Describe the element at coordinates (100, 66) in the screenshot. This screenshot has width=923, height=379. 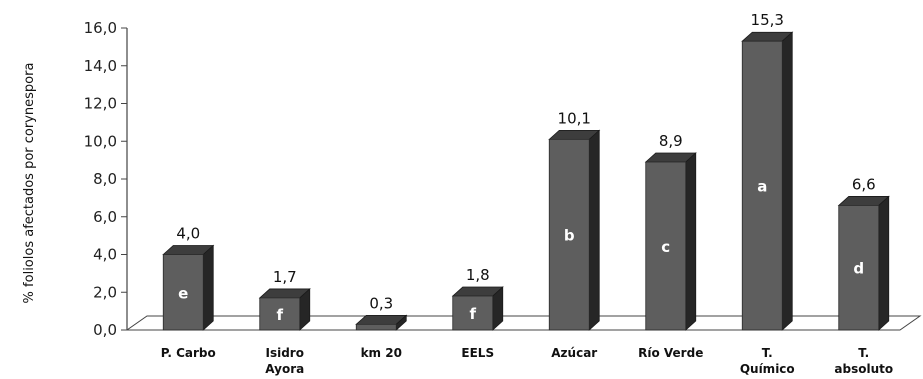
I see `y-tick-label: 14,0` at that location.